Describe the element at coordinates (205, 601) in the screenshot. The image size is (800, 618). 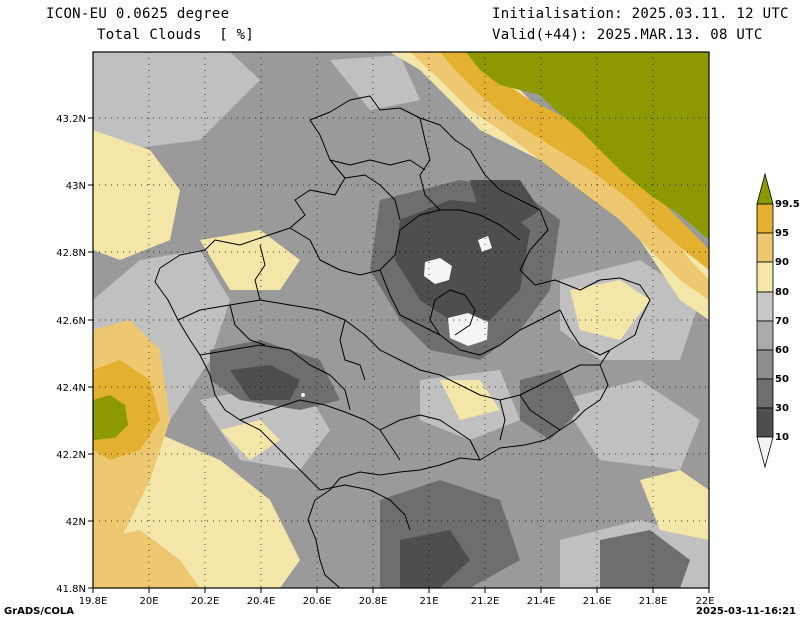
I see `lon-label: 20.2E` at that location.